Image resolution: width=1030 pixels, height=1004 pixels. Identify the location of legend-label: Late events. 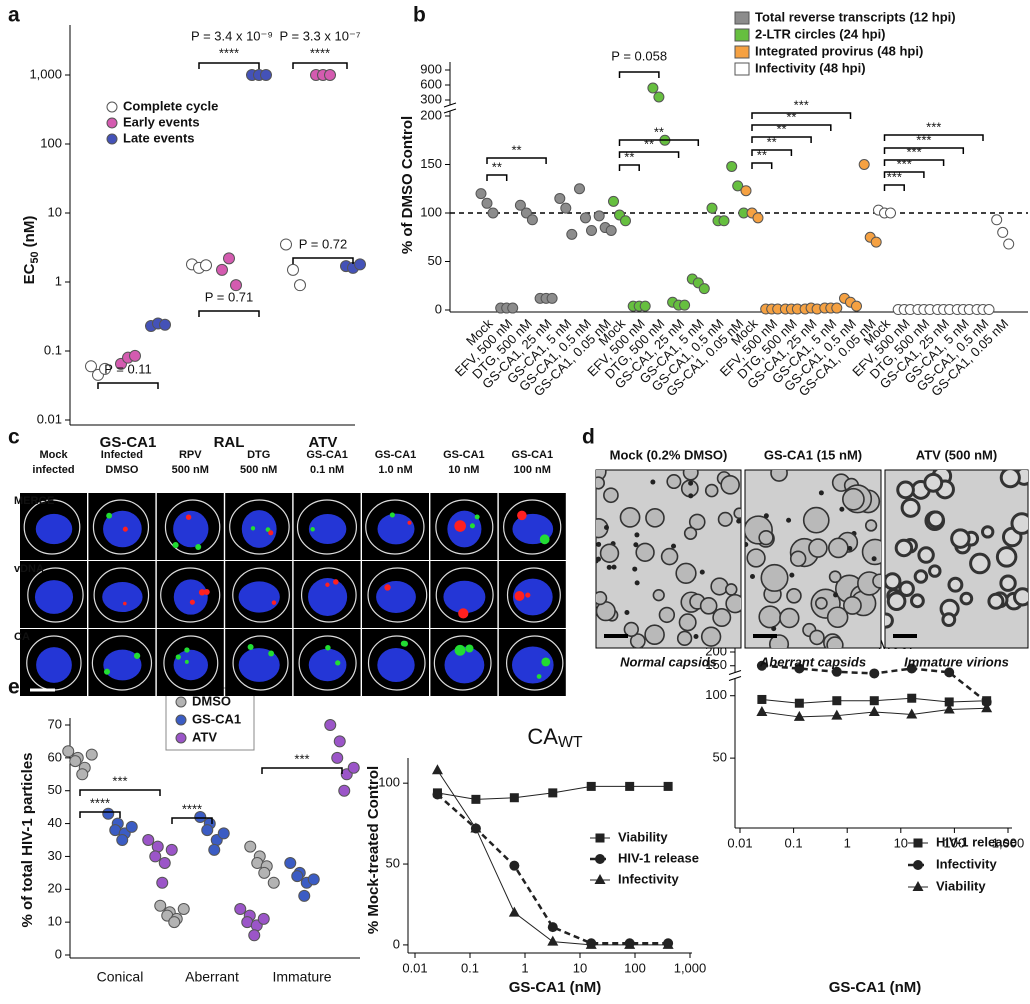
(159, 137).